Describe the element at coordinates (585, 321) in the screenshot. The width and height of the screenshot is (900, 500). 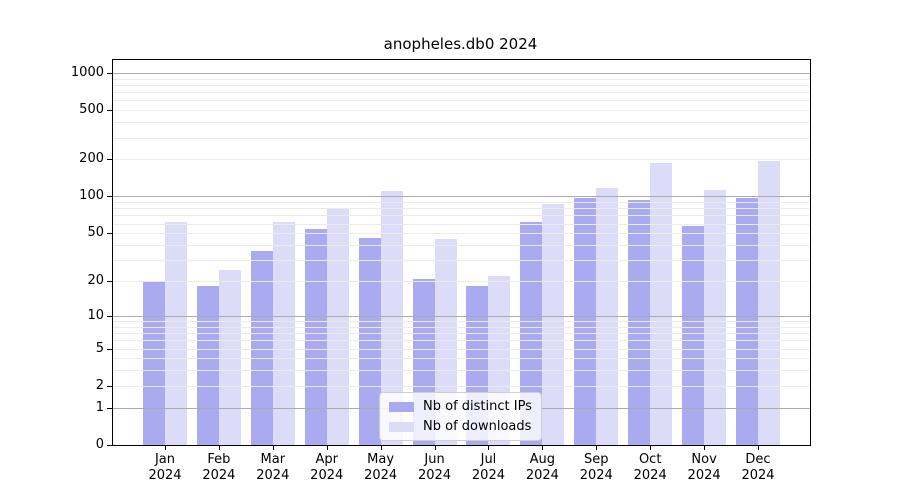
I see `bar-nb-of-distinct-ips-sep-2024` at that location.